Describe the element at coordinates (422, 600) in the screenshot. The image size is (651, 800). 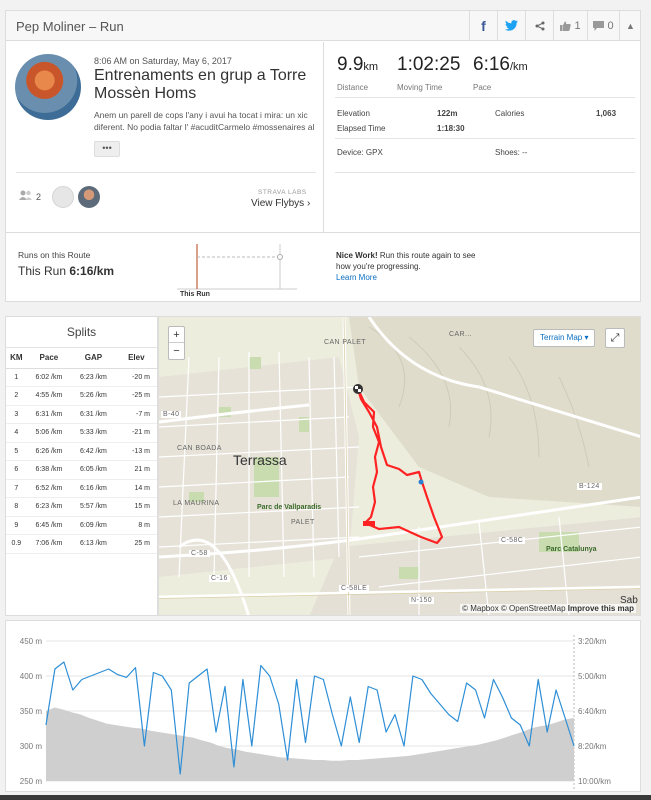
I see `road-label: N-150` at that location.